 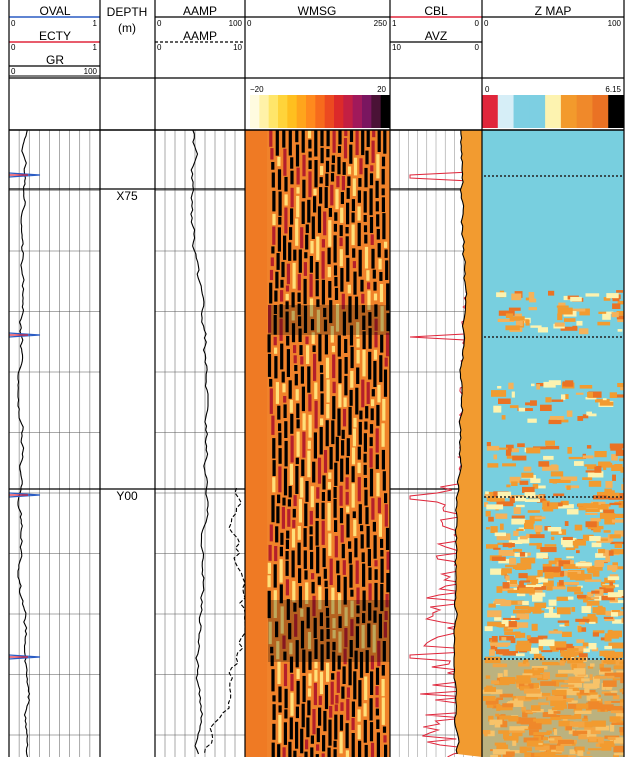 What do you see at coordinates (54, 11) in the screenshot?
I see `oval-curve-name: OVAL` at bounding box center [54, 11].